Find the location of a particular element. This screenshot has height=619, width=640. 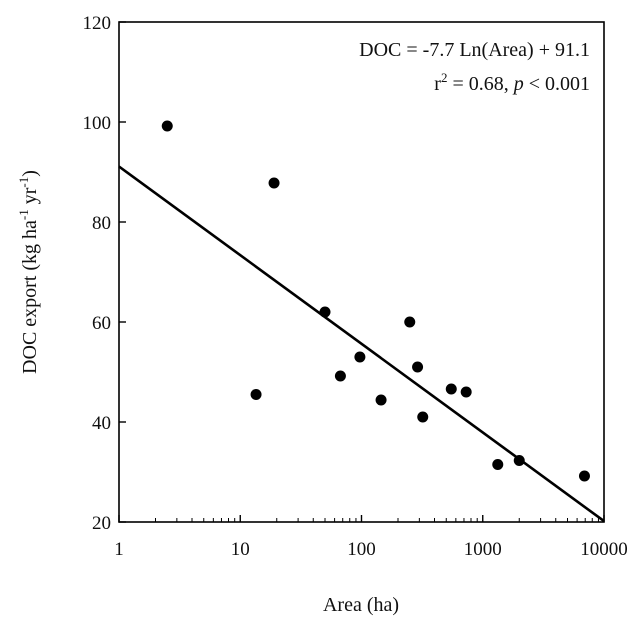

y-tick-label: 100 is located at coordinates (97, 123).